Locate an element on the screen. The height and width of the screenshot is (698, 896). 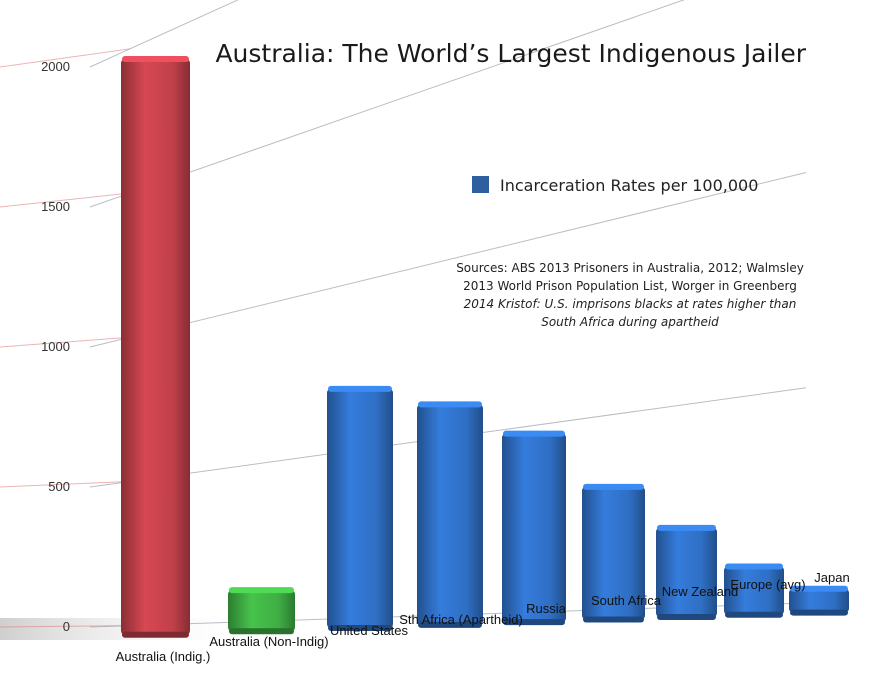
y-axis: 0 500 1000 1500 2000 is located at coordinates (55, 346).